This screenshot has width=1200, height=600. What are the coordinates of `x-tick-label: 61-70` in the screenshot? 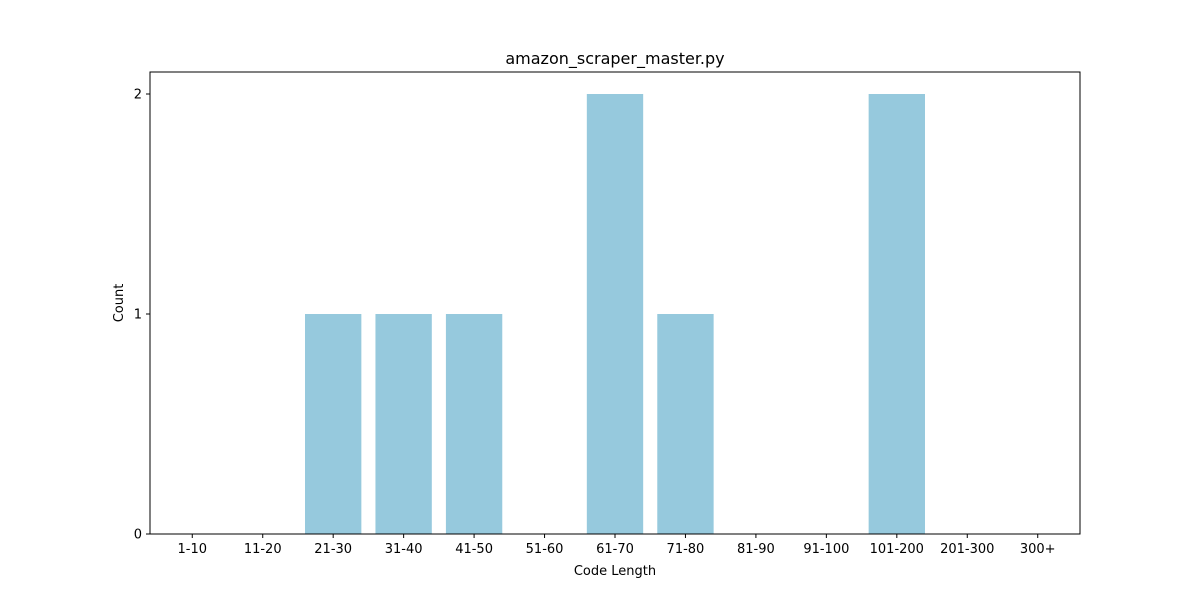 It's located at (615, 549).